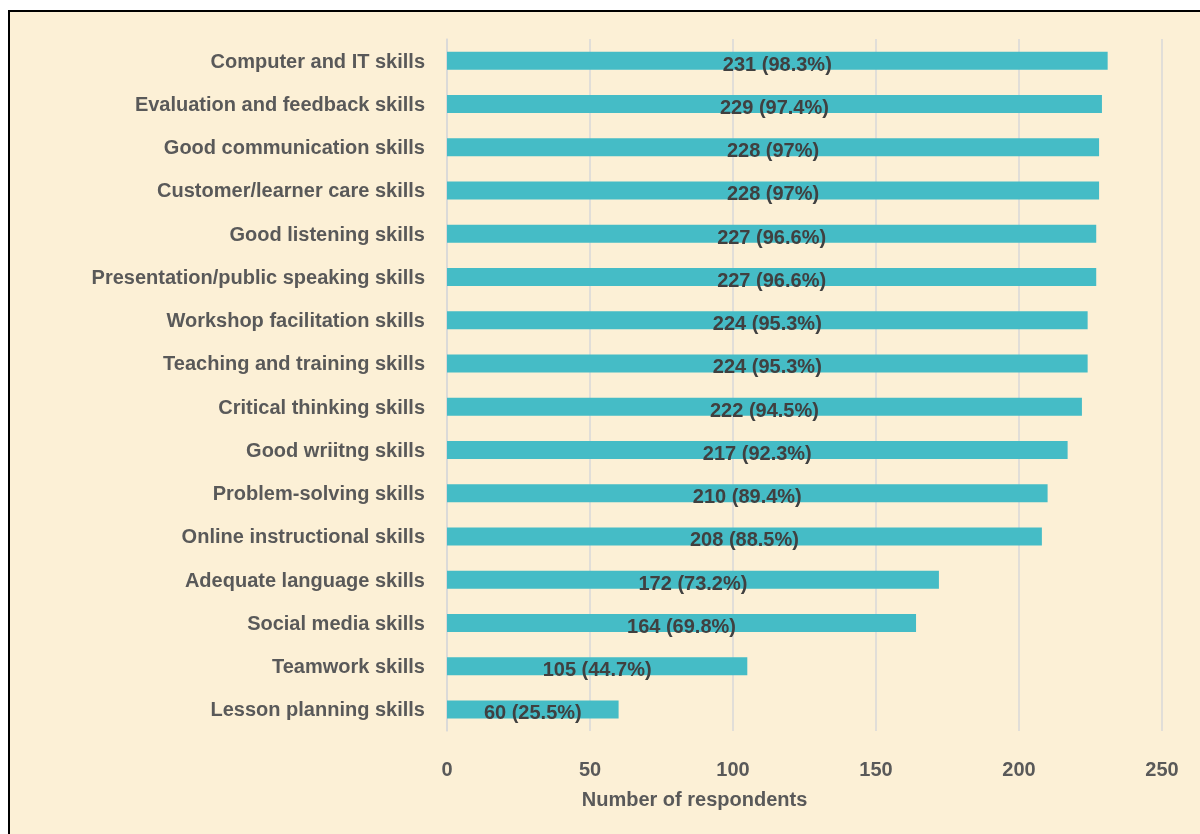 The image size is (1200, 834). Describe the element at coordinates (279, 103) in the screenshot. I see `y-tick-label: Evaluation and feedback skills` at that location.